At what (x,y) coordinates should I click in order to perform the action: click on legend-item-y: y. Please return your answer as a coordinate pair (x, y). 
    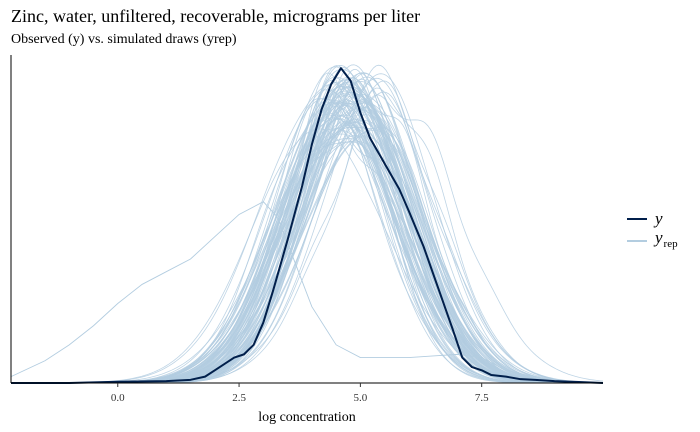
    Looking at the image, I should click on (662, 219).